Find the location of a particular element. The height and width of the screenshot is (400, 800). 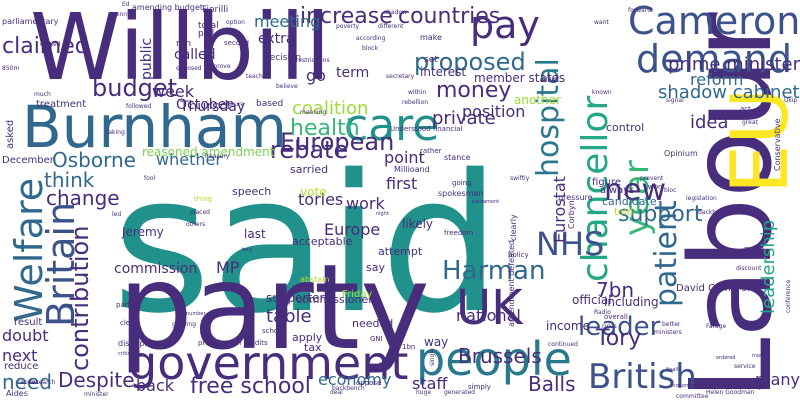

word-tories: tories is located at coordinates (321, 199).